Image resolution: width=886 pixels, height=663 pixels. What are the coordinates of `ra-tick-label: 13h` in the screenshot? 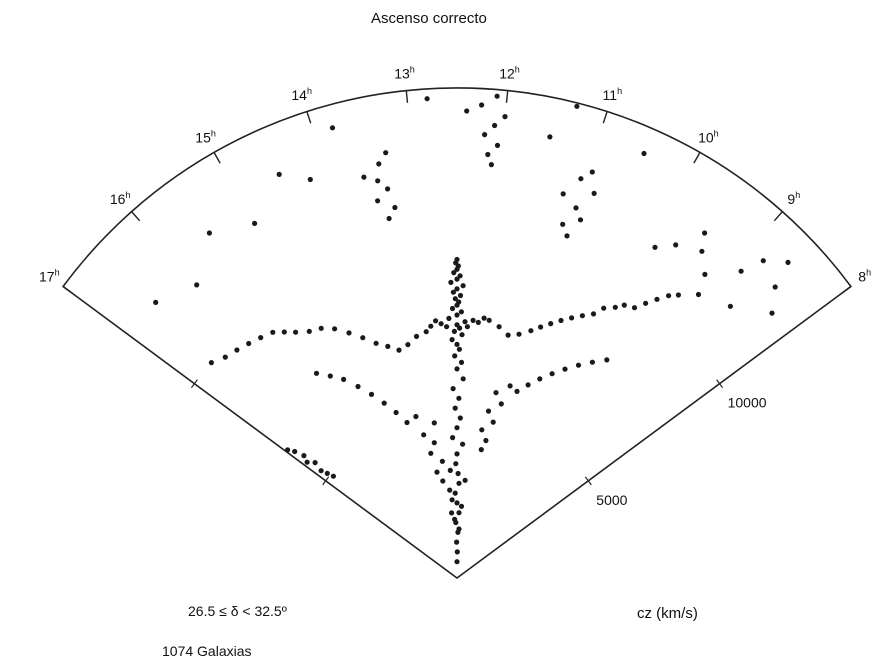 It's located at (404, 73).